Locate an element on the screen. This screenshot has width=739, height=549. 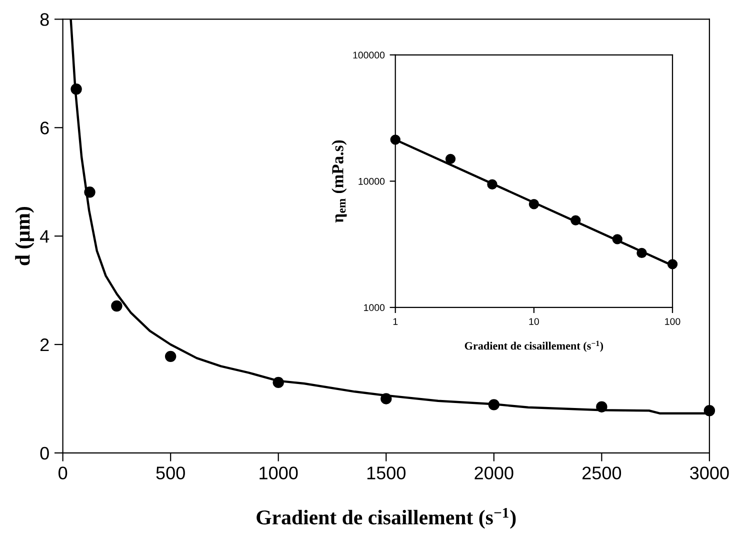
y-axis-title: d (µm) is located at coordinates (24, 236).